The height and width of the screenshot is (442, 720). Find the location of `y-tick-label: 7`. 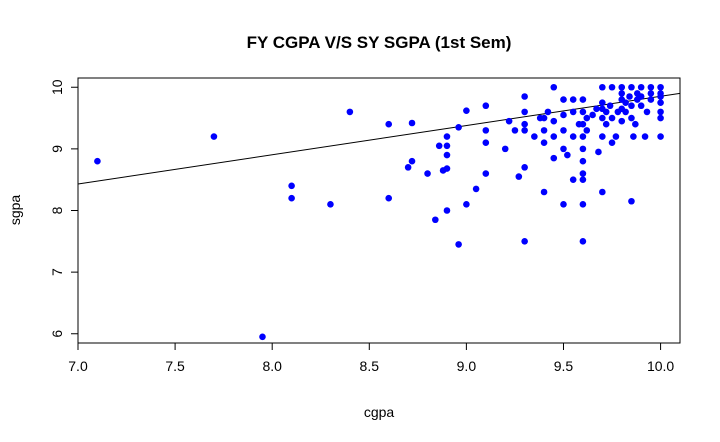

y-tick-label: 7 is located at coordinates (57, 272).